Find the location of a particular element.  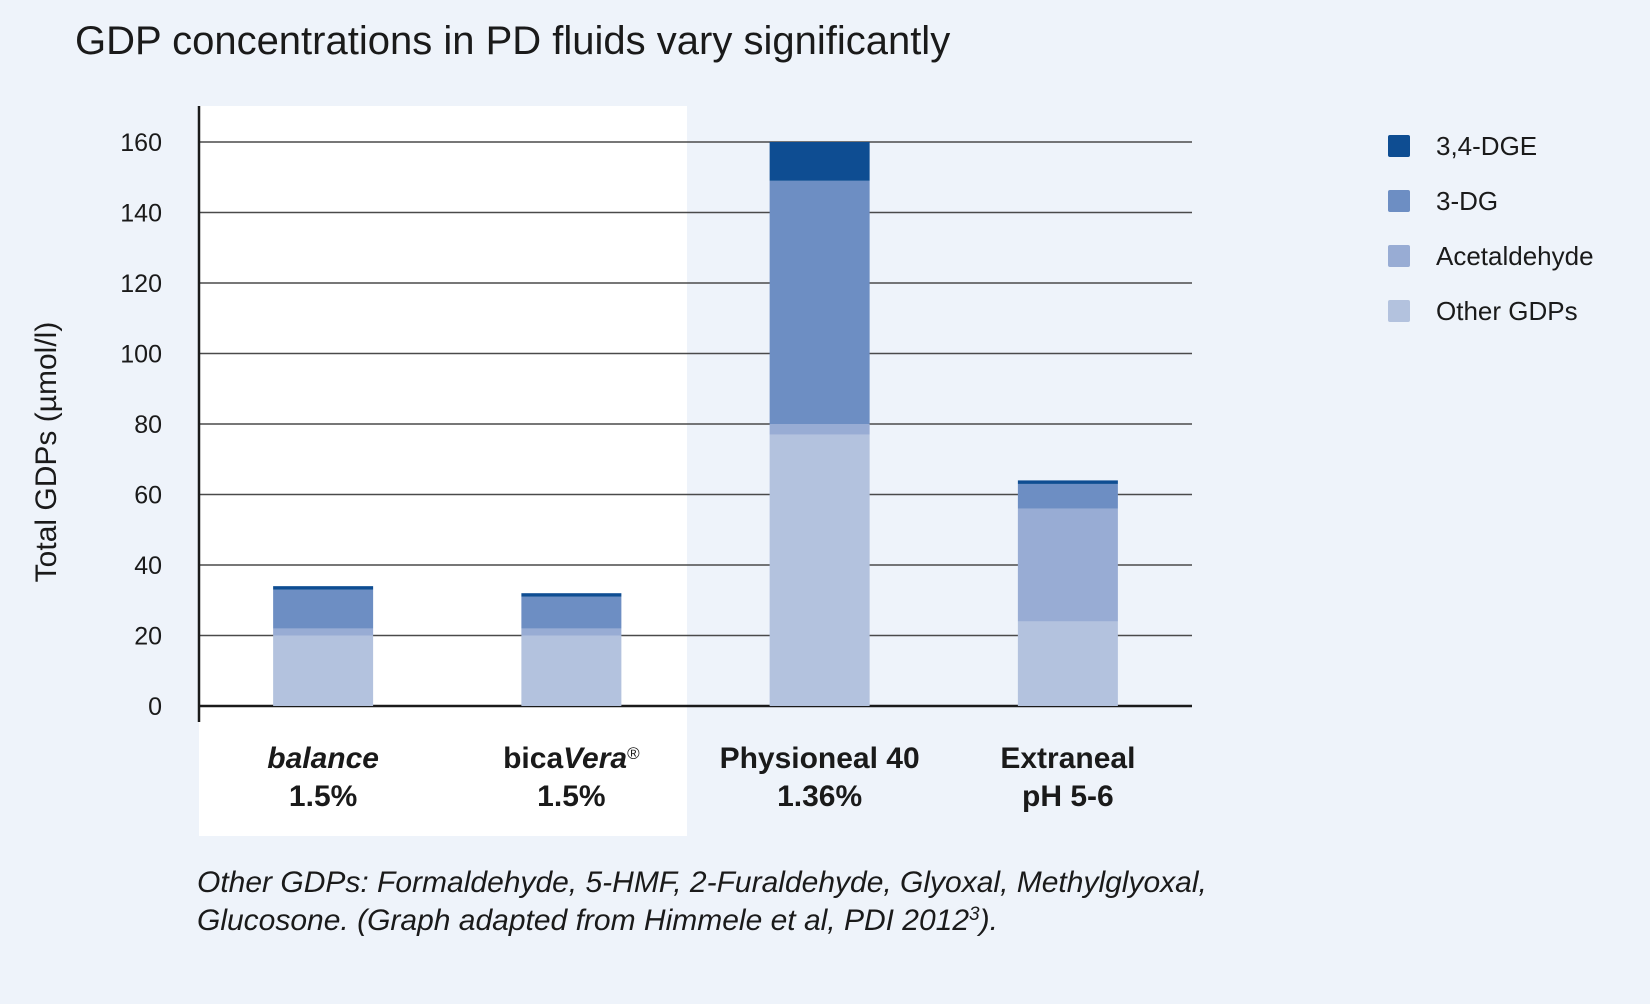

y-tick-label: 160 is located at coordinates (141, 143).